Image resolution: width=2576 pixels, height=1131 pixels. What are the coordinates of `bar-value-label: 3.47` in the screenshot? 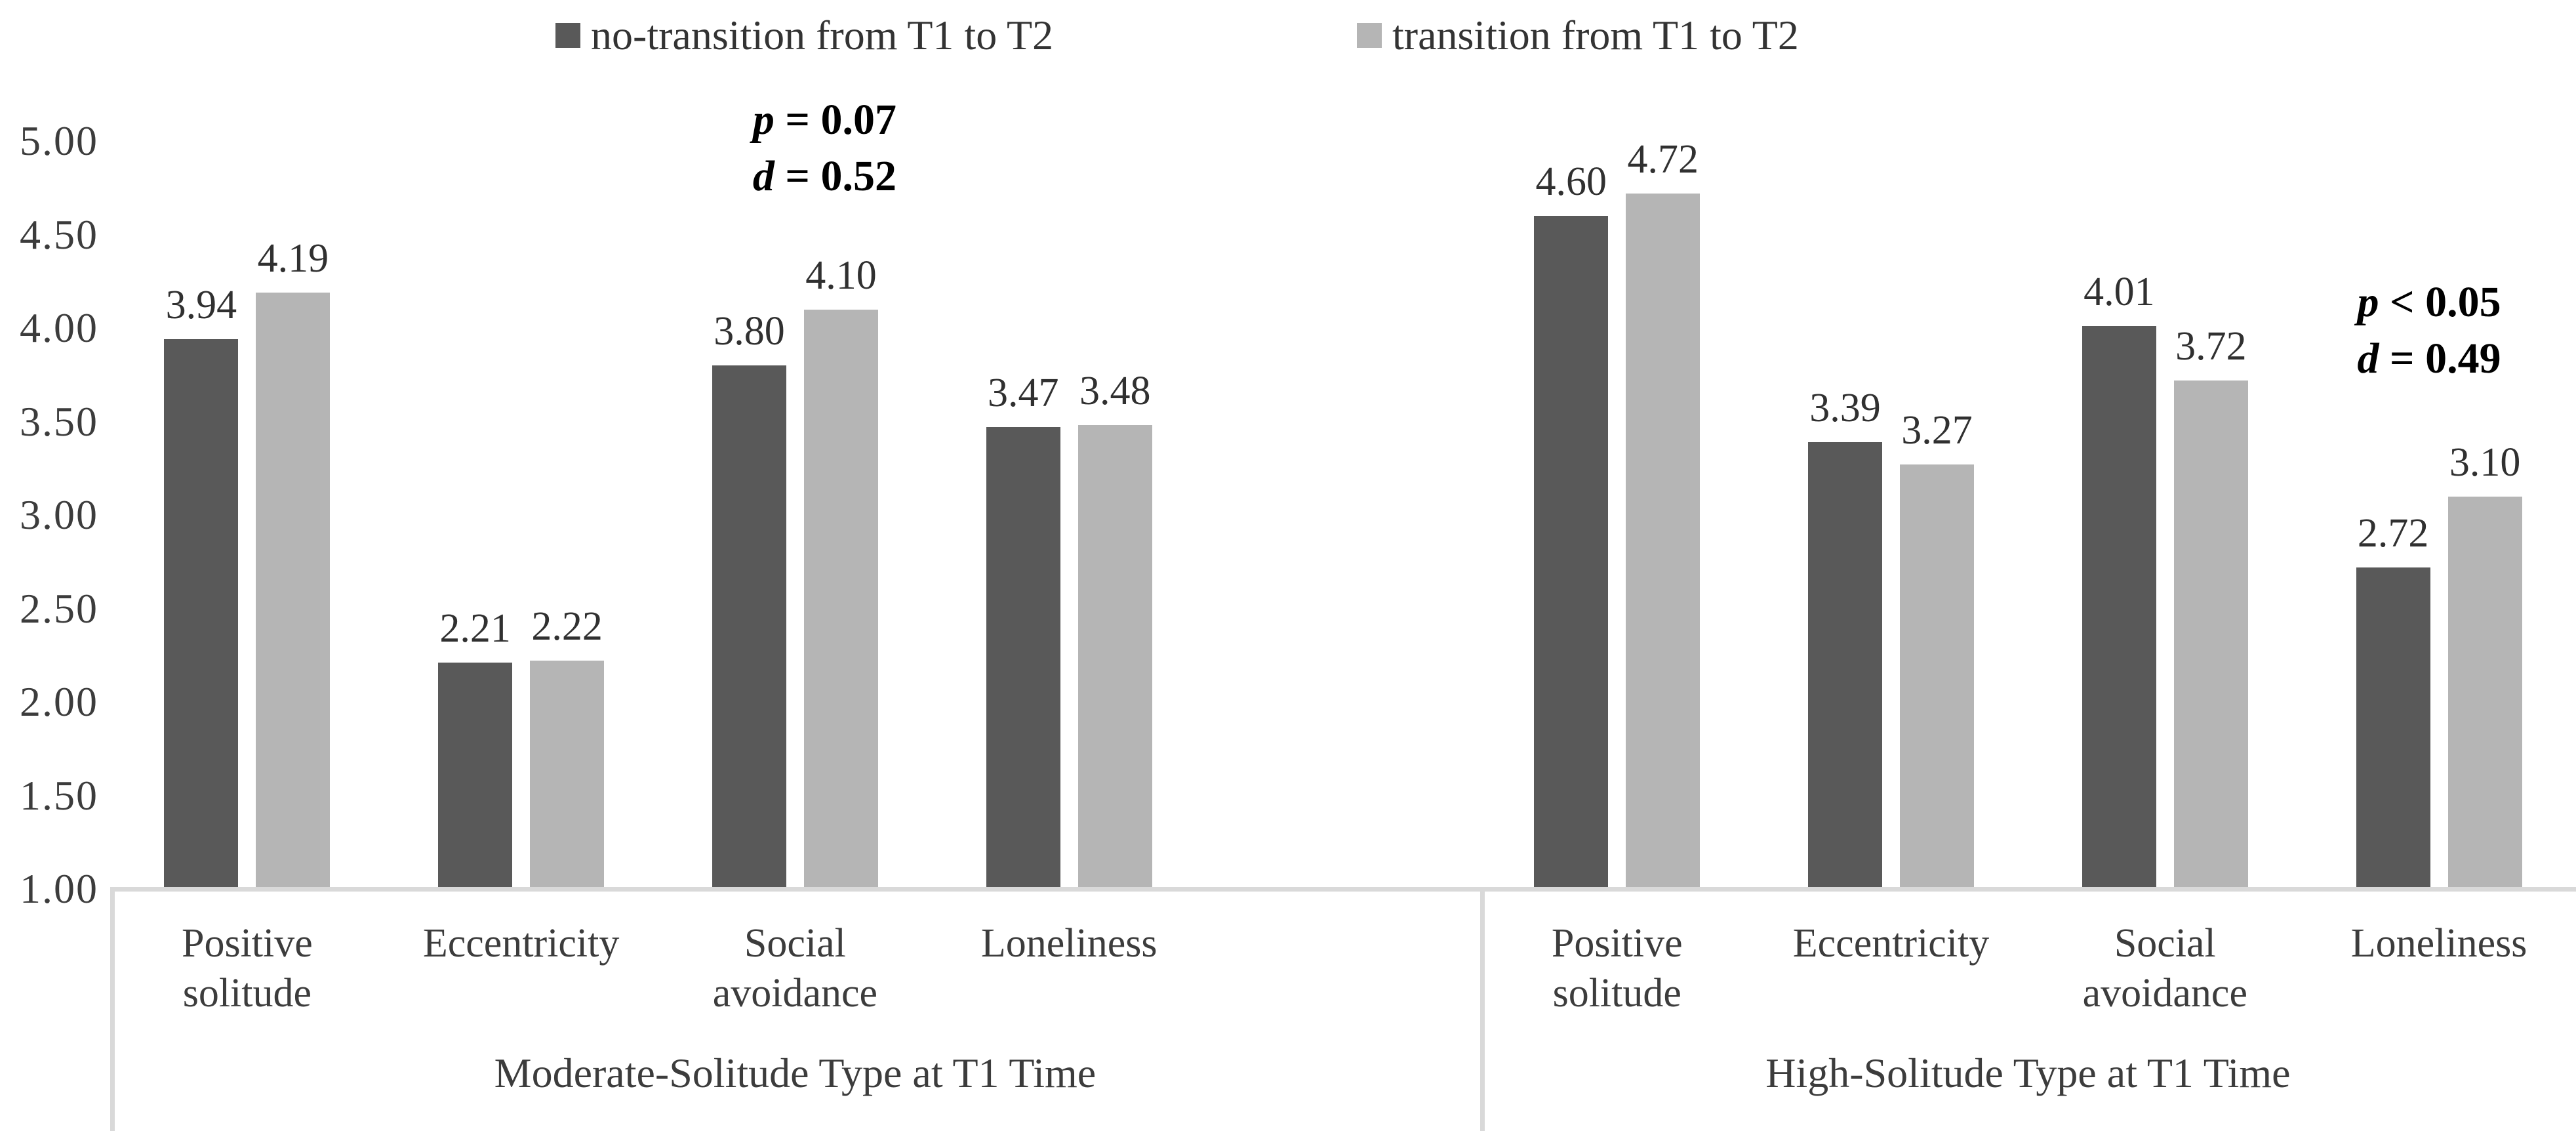 It's located at (1023, 393).